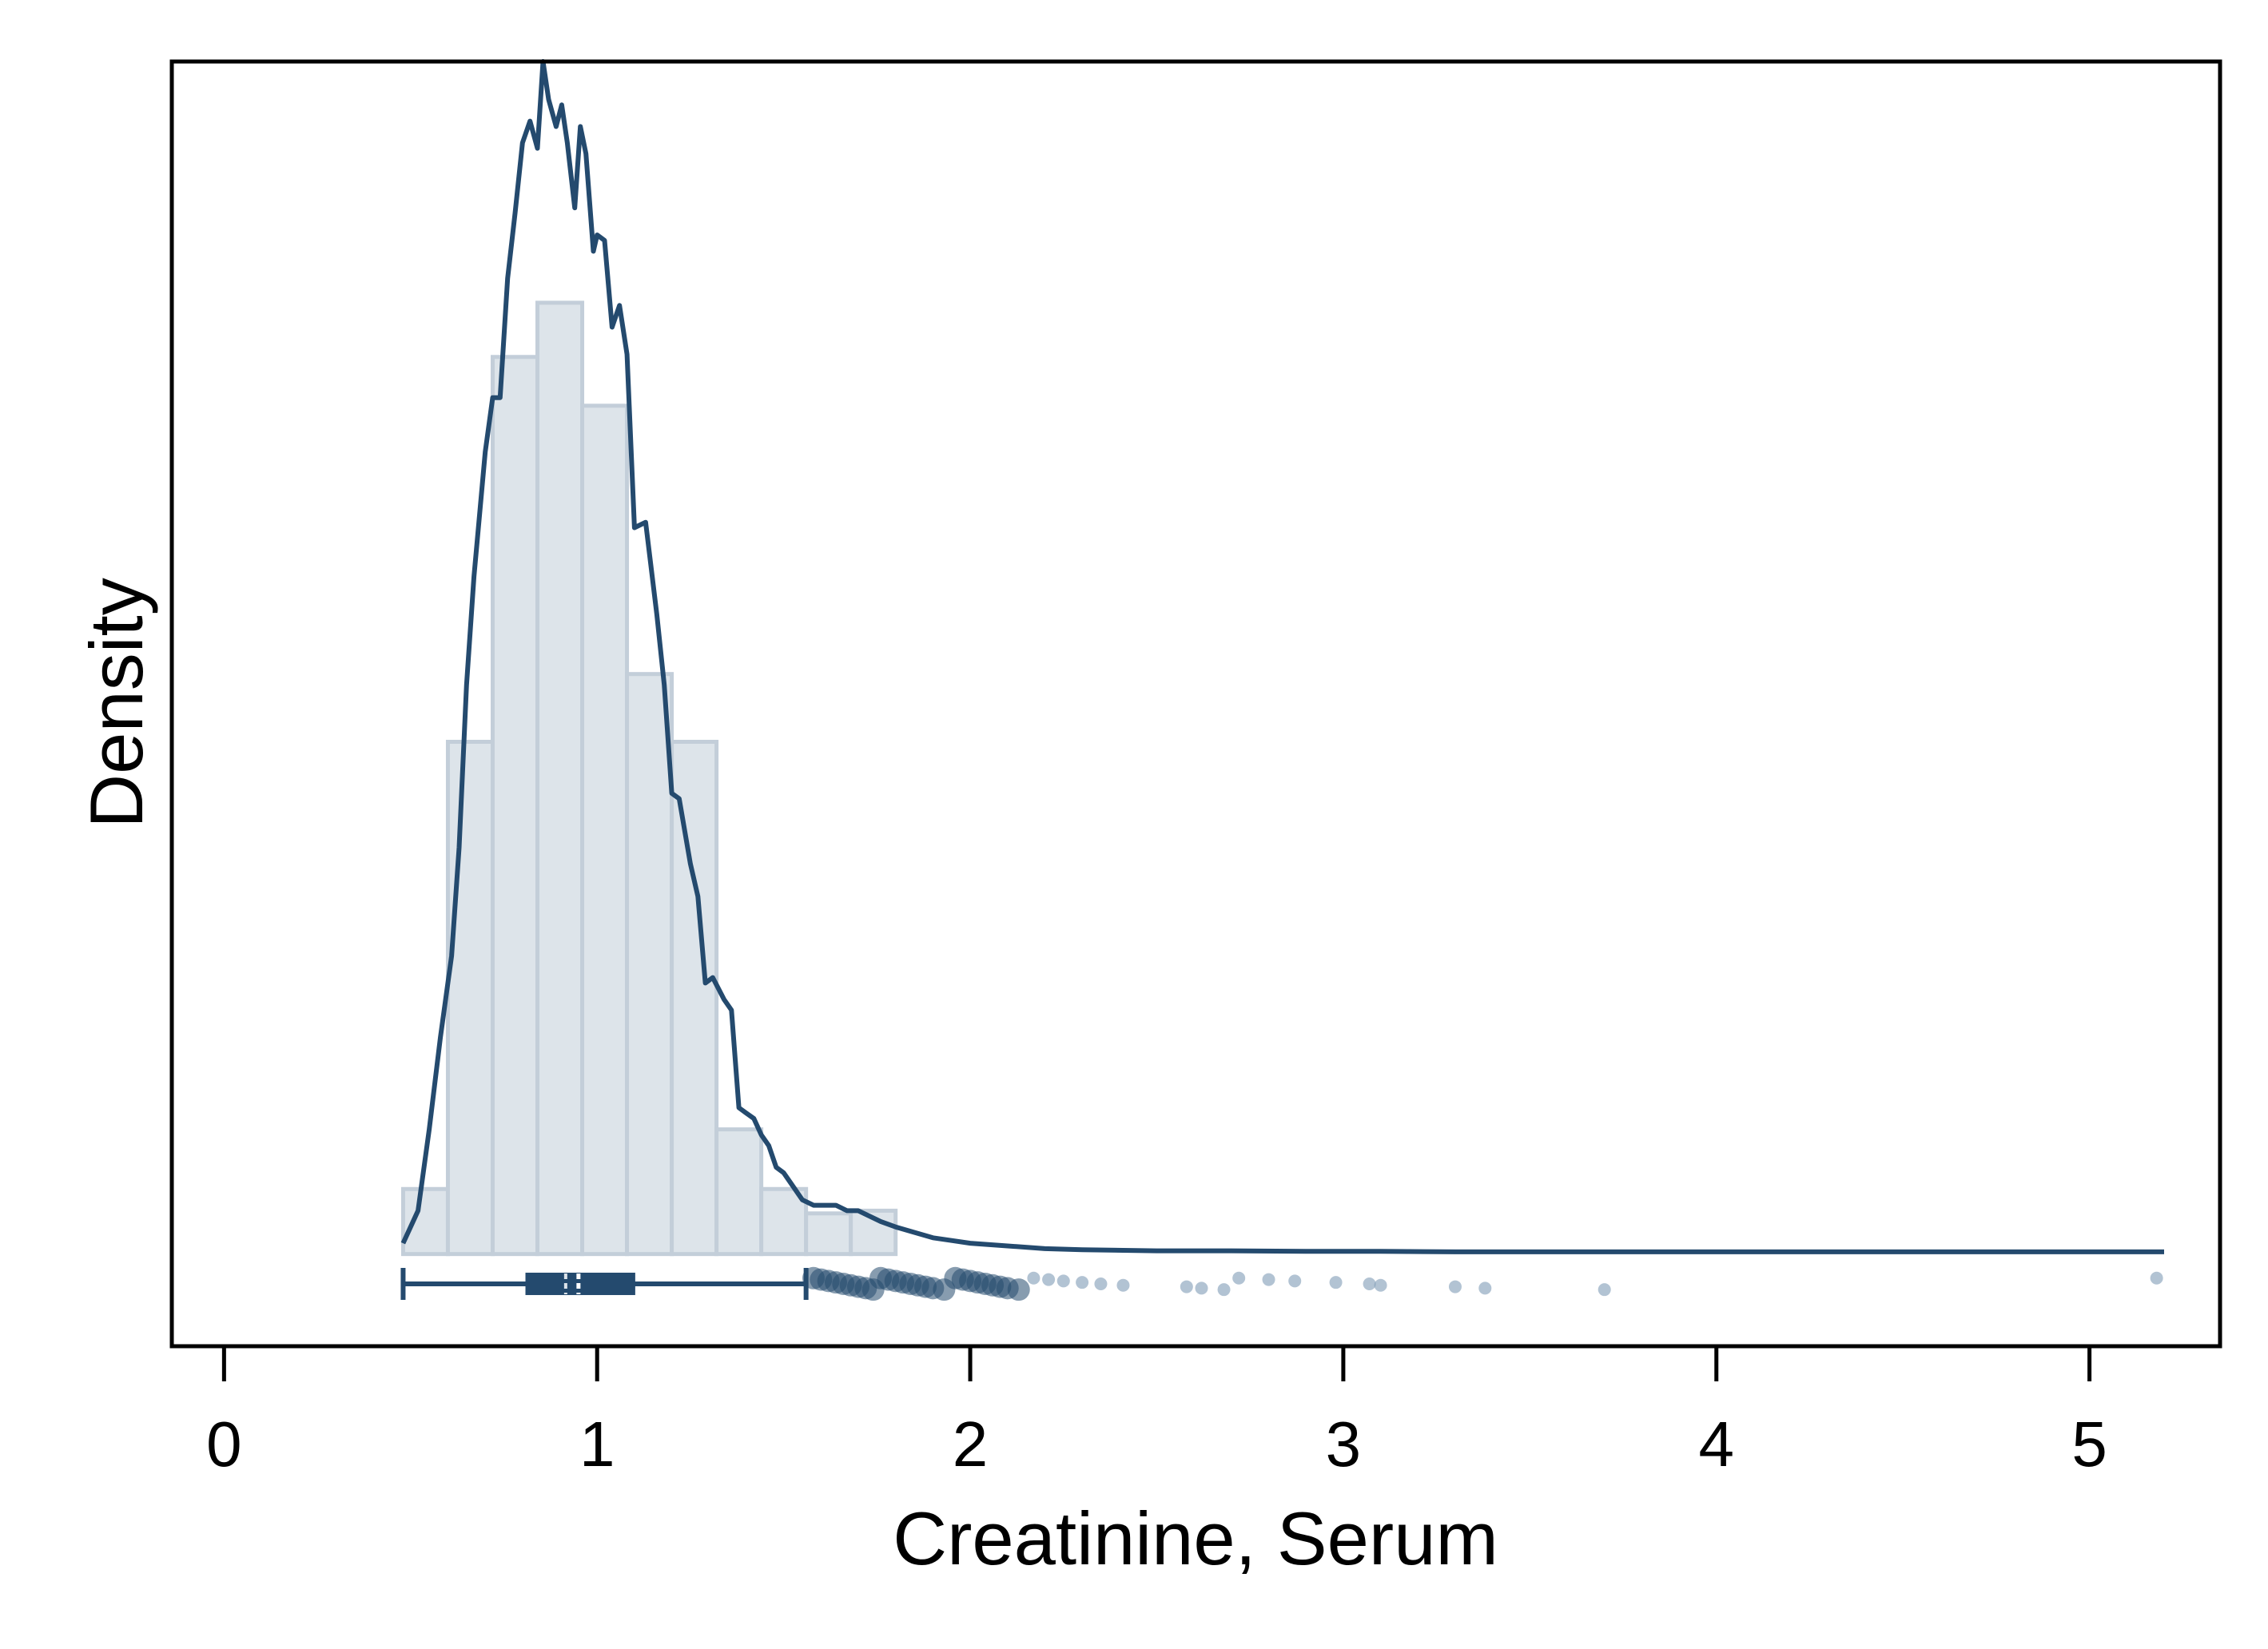  I want to click on x-tick-label: 3, so click(1344, 1444).